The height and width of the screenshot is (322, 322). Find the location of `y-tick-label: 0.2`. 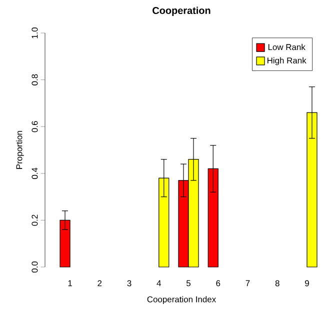

y-tick-label: 0.2 is located at coordinates (35, 220).